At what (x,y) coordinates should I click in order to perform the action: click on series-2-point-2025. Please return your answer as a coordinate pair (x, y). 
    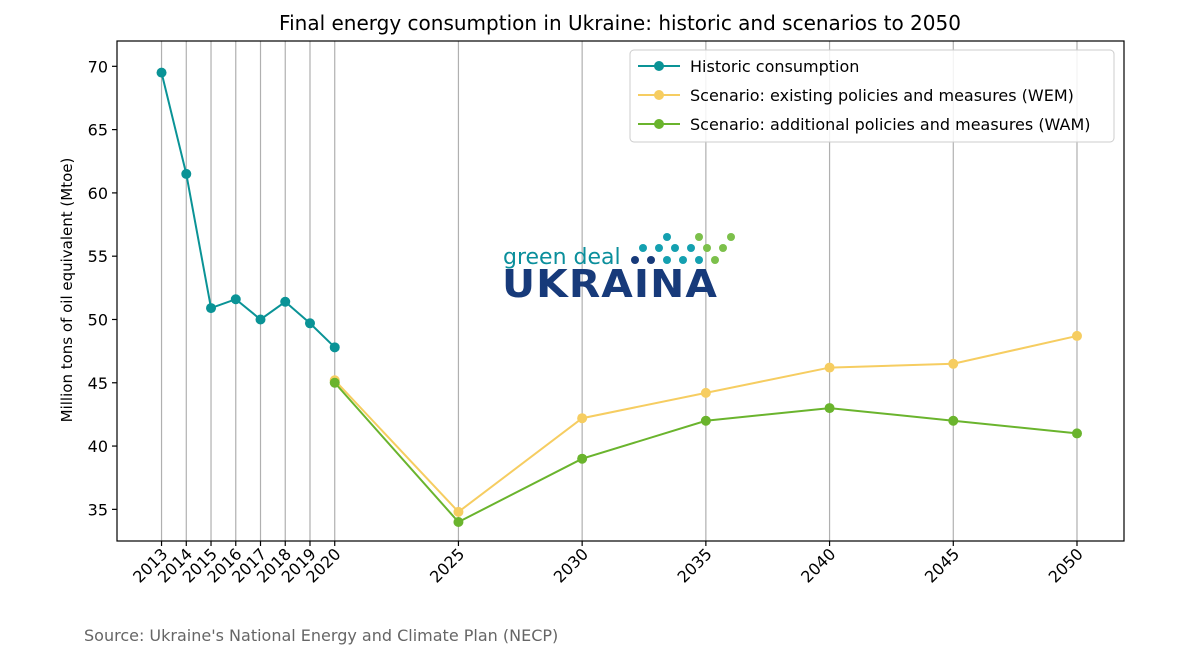
    Looking at the image, I should click on (458, 511).